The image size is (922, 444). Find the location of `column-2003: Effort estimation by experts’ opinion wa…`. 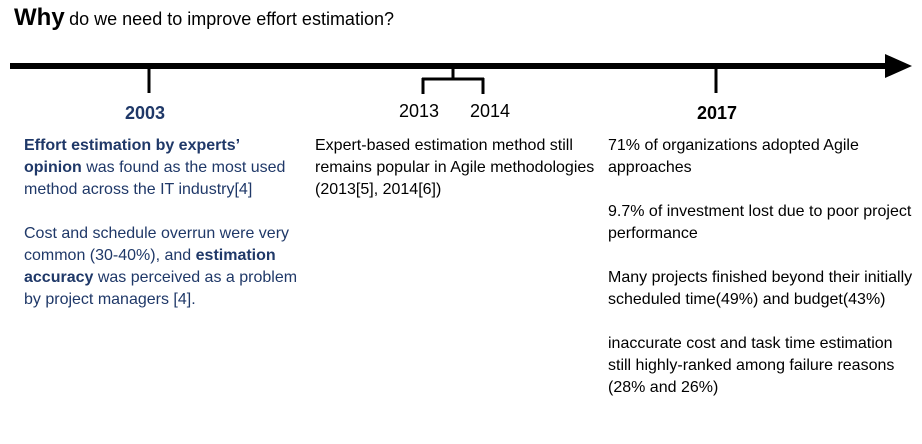

column-2003: Effort estimation by experts’ opinion wa… is located at coordinates (161, 223).